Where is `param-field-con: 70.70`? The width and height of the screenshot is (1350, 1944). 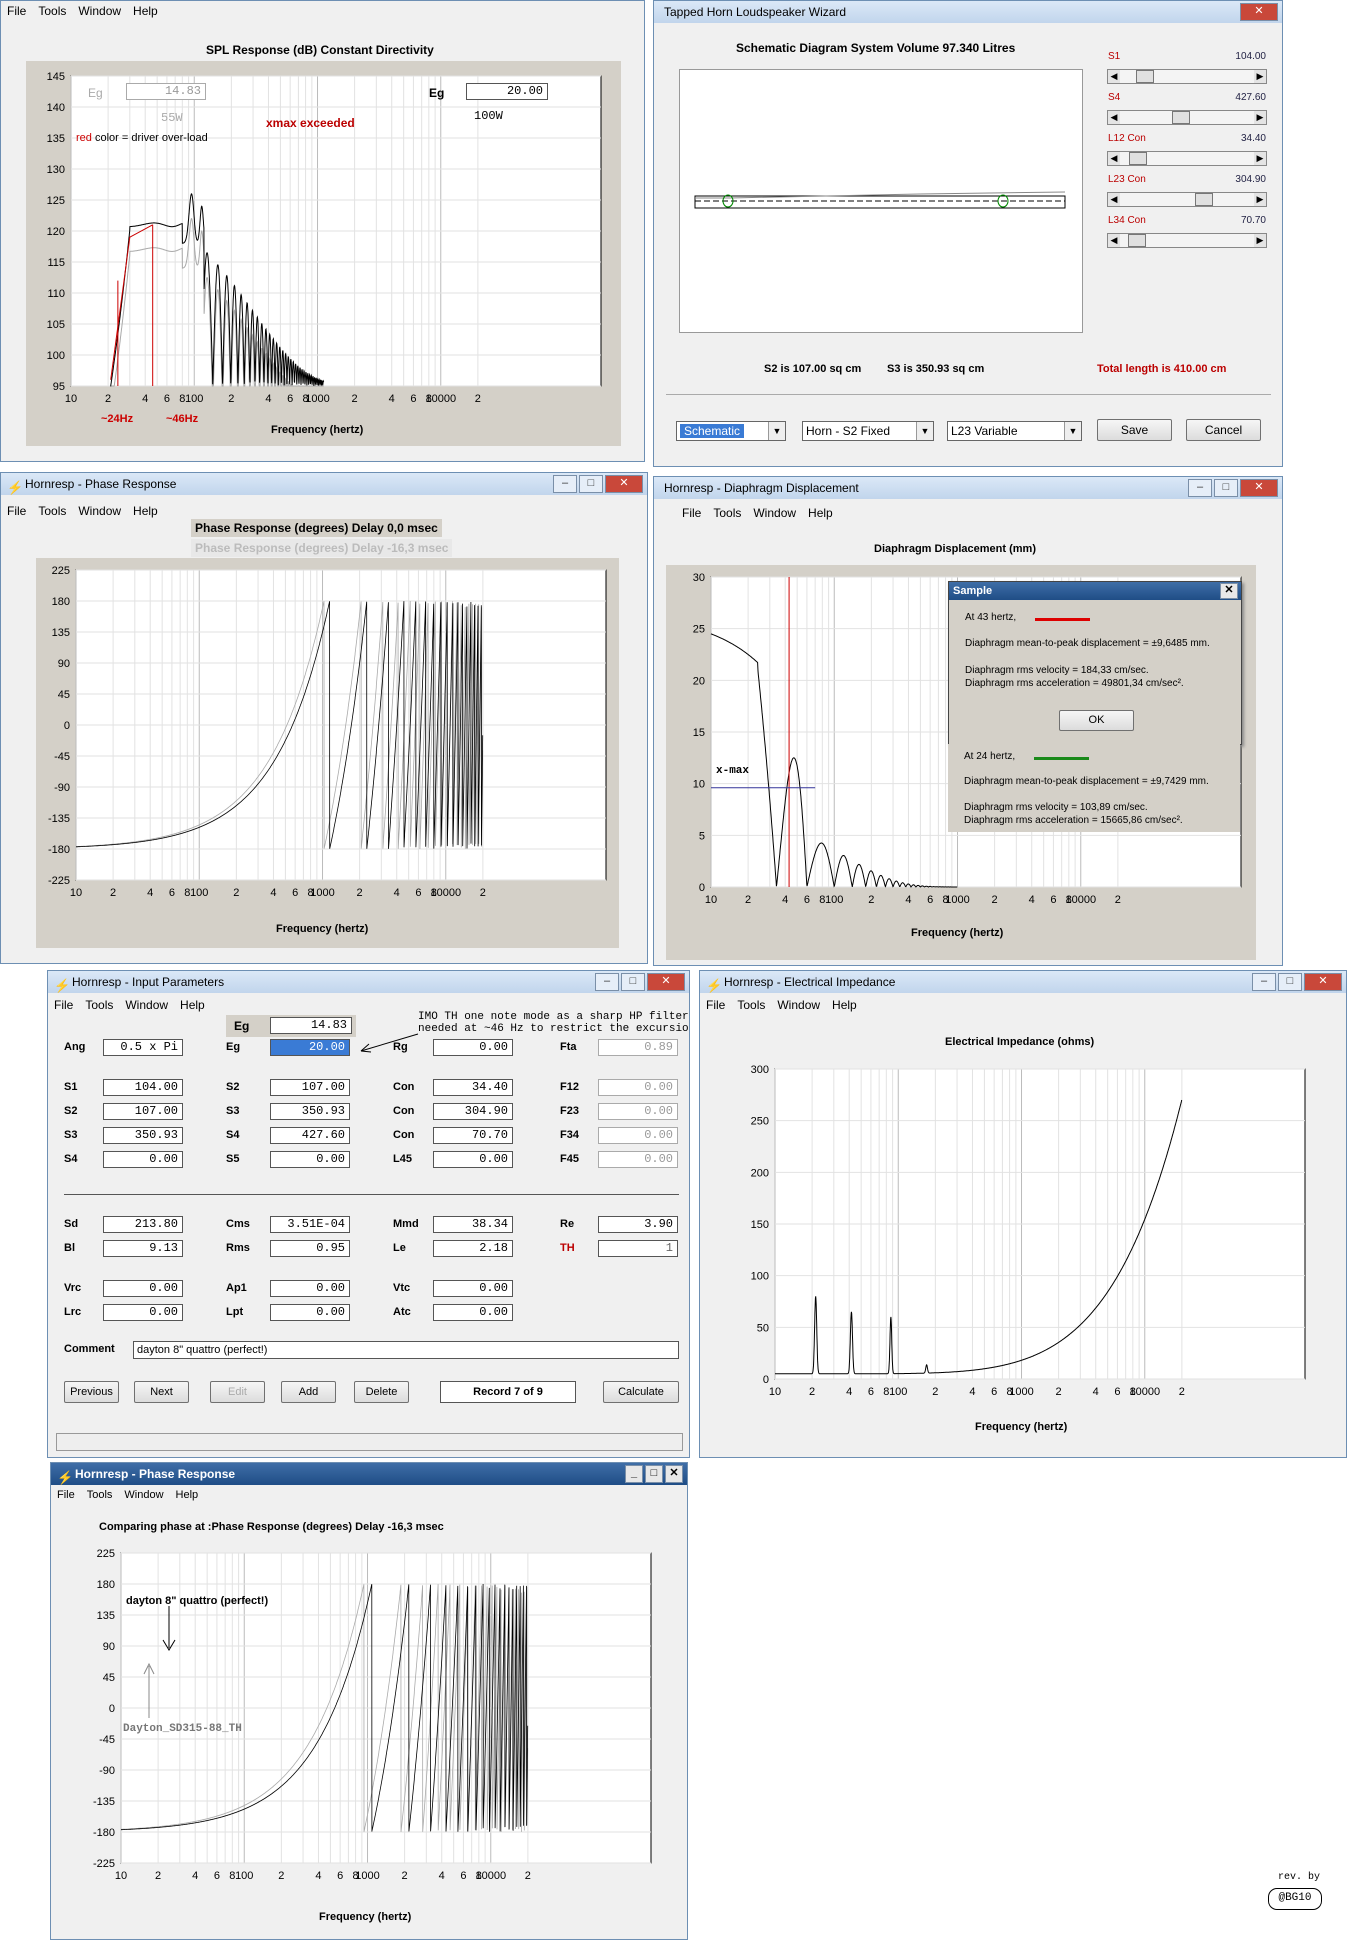 param-field-con: 70.70 is located at coordinates (473, 1135).